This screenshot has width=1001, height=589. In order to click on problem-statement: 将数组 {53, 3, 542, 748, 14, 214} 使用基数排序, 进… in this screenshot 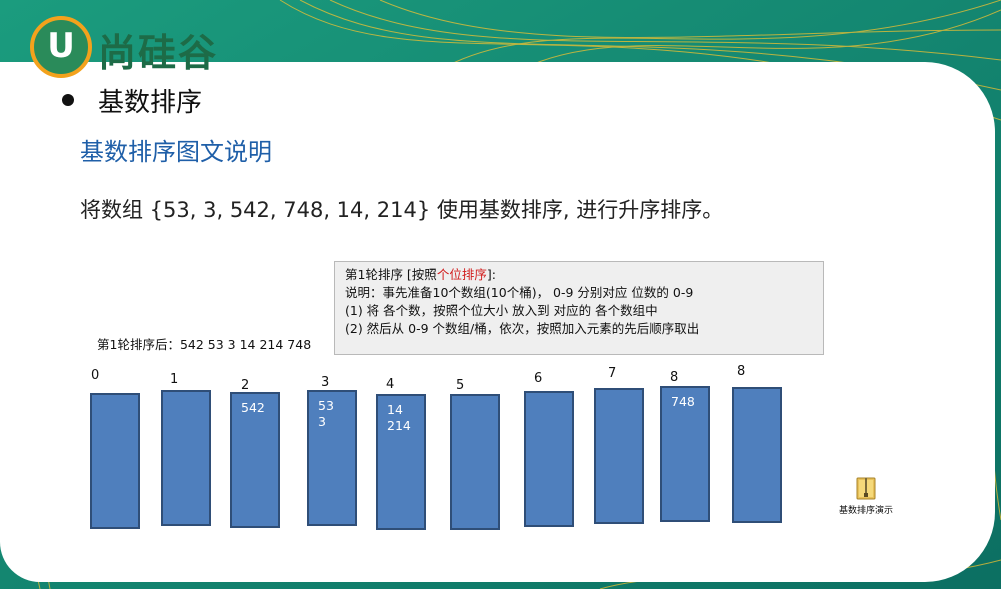, I will do `click(402, 210)`.